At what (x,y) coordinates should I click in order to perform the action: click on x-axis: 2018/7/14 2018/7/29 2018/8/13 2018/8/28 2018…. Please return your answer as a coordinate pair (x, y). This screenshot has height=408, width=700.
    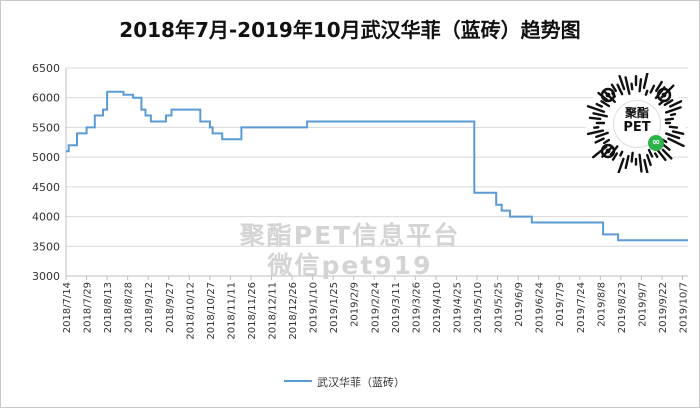
    Looking at the image, I should click on (376, 307).